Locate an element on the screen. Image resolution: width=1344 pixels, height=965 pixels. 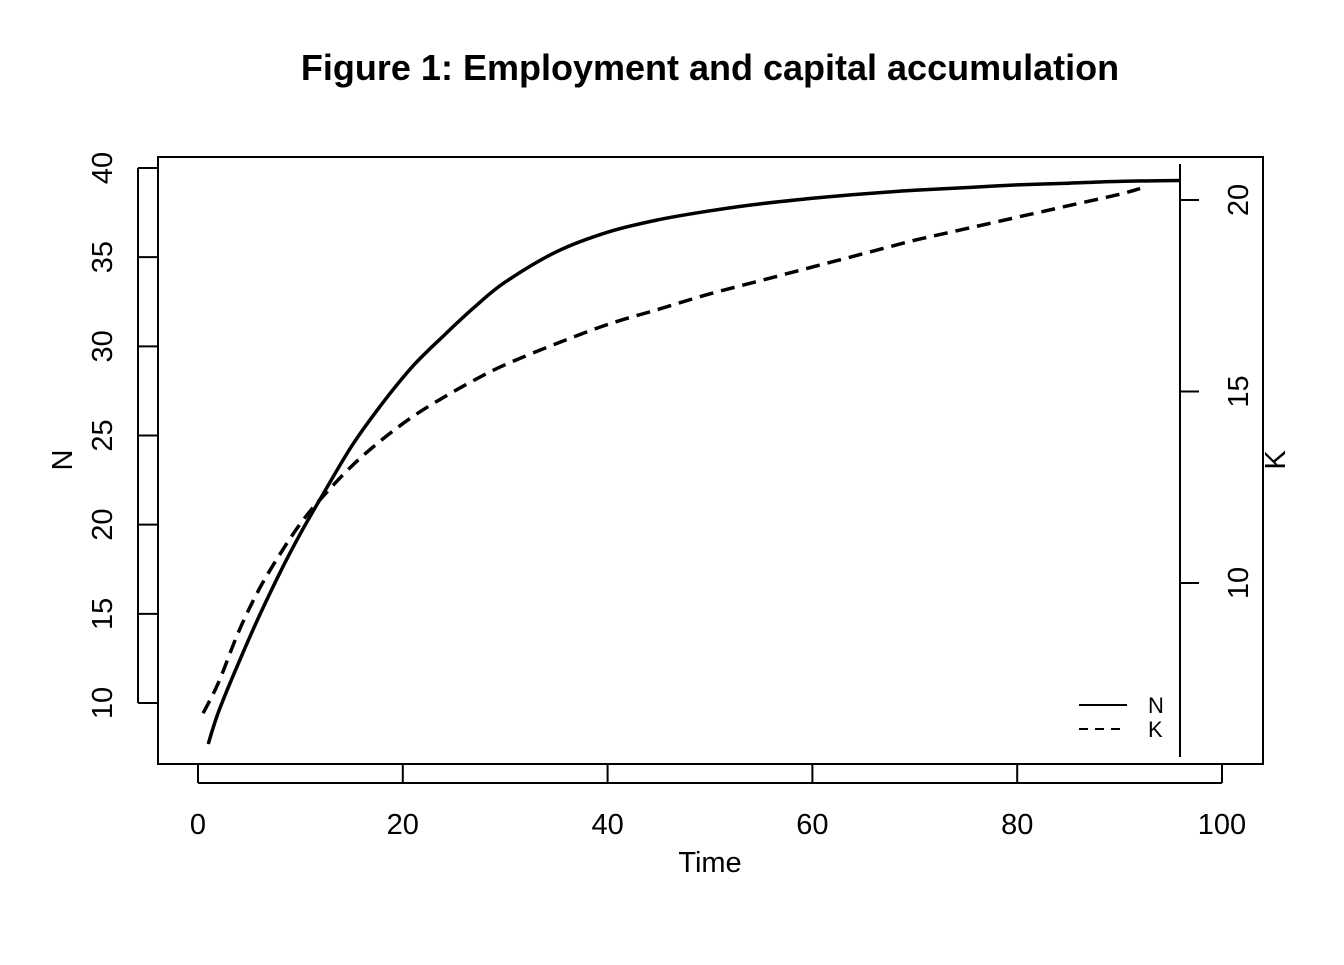
x-tick-label: 80 is located at coordinates (1017, 825).